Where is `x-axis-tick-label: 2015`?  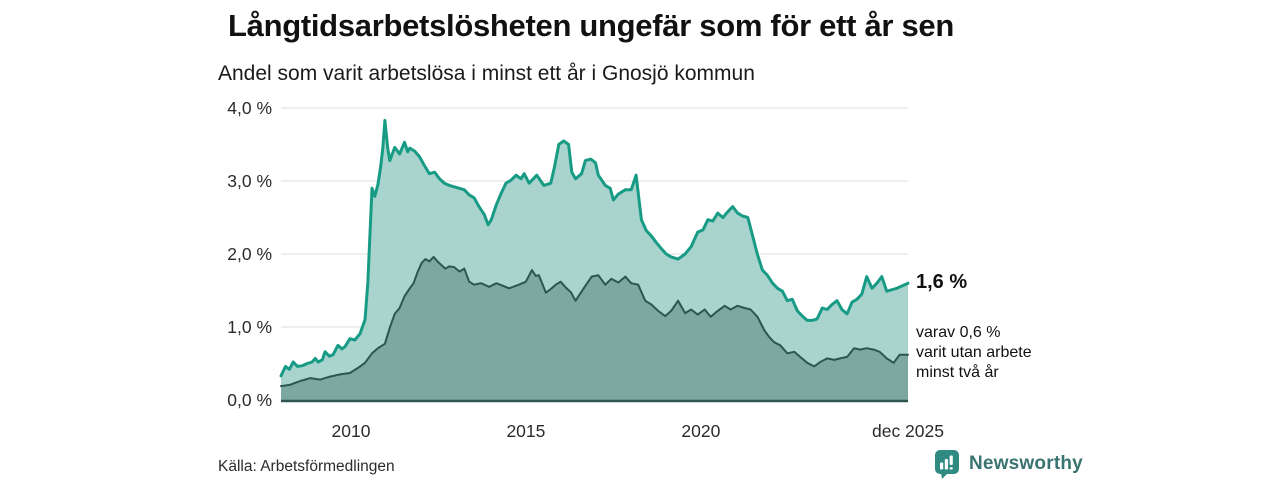
x-axis-tick-label: 2015 is located at coordinates (525, 431).